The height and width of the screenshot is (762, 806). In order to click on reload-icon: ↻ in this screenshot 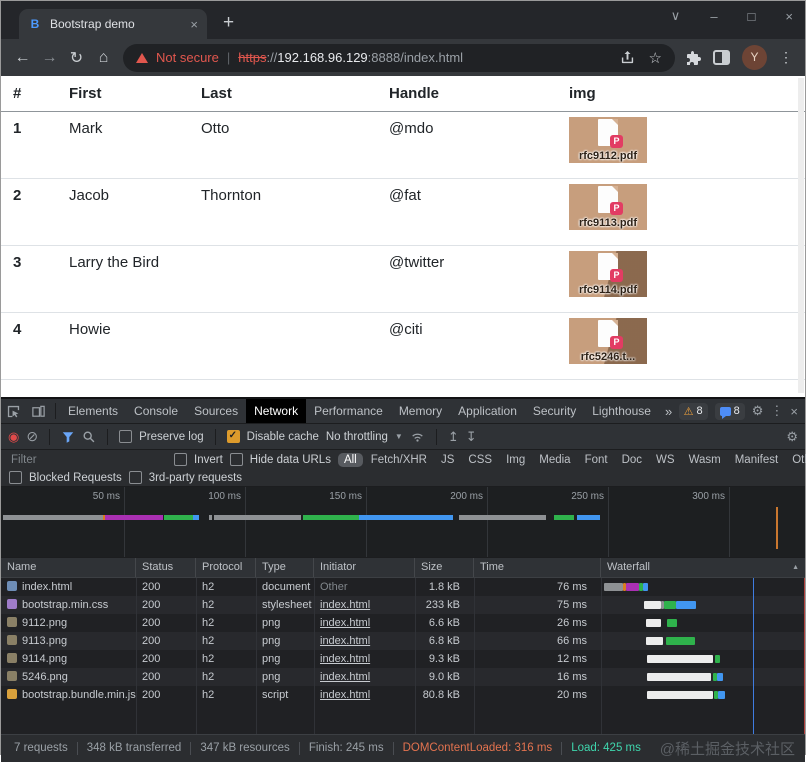, I will do `click(76, 58)`.